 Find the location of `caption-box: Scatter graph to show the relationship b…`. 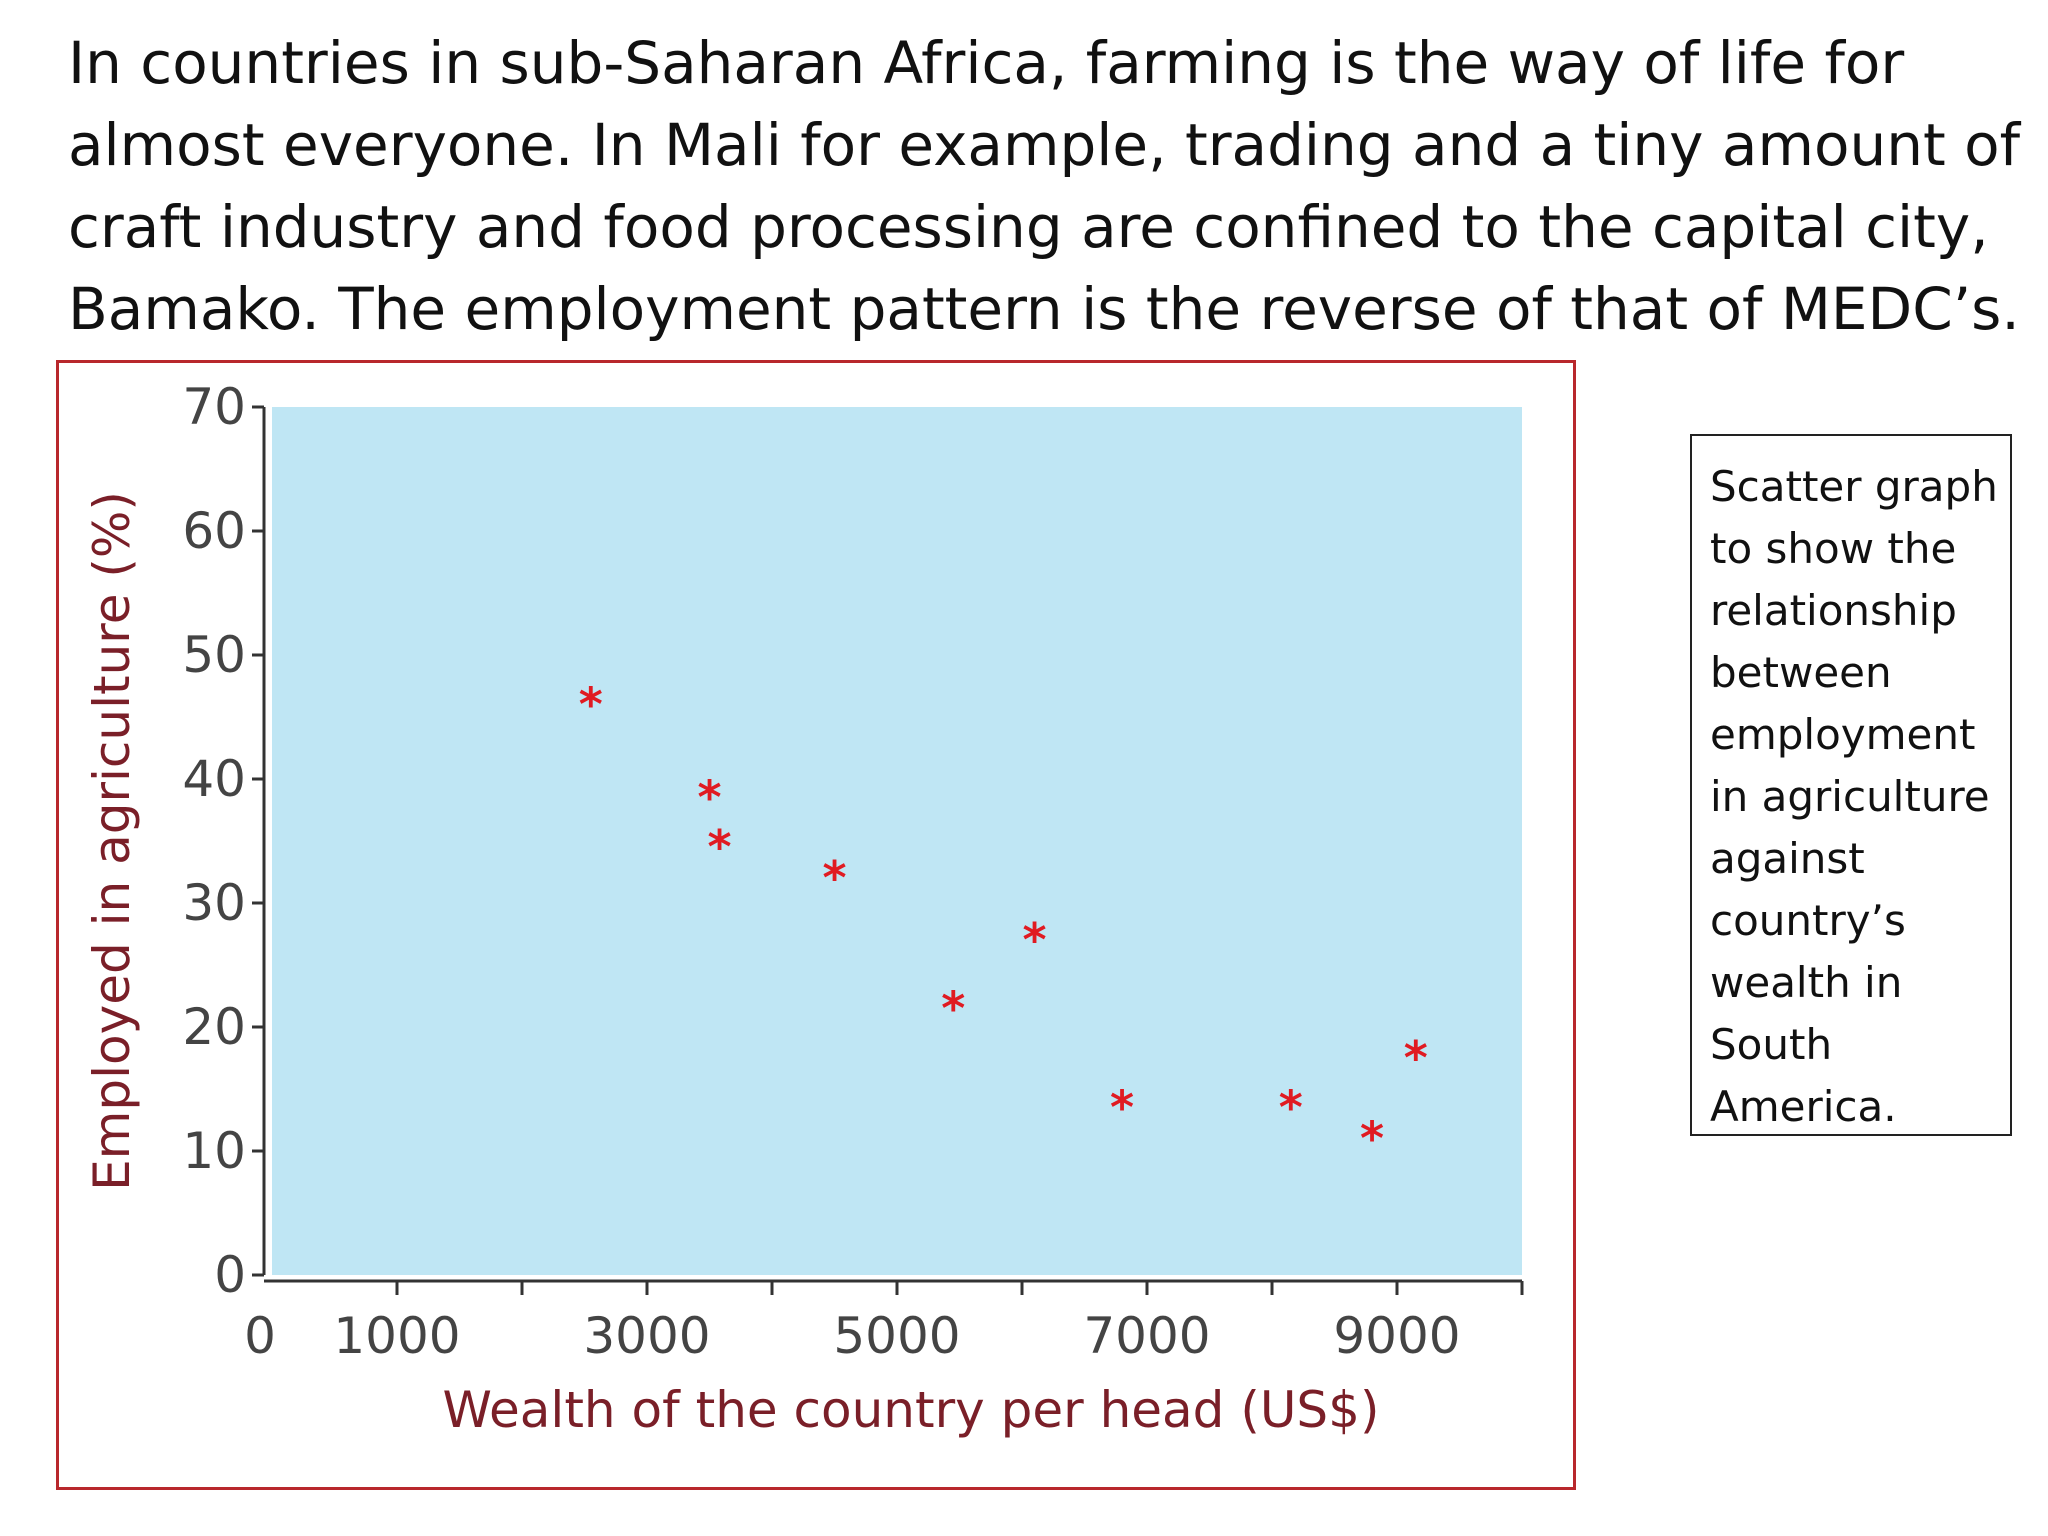

caption-box: Scatter graph to show the relationship b… is located at coordinates (1851, 785).